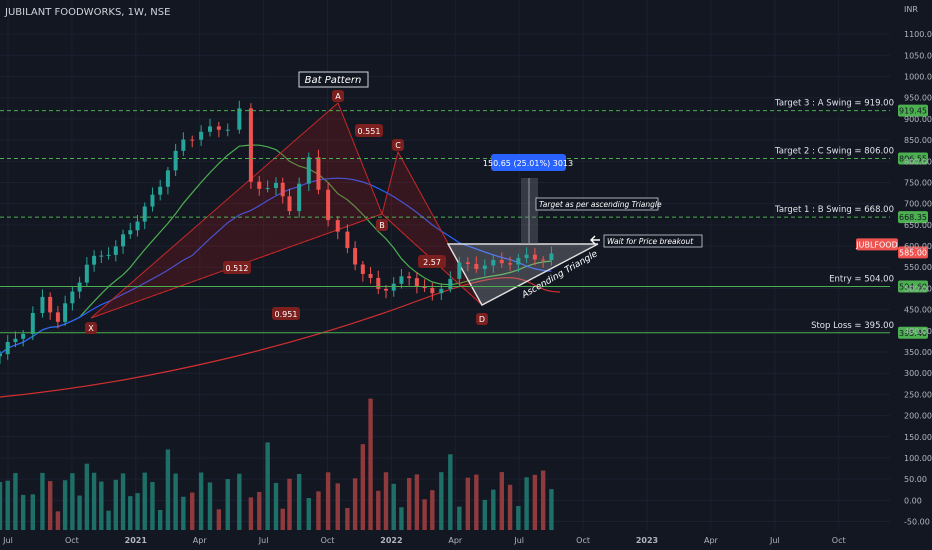 This screenshot has width=932, height=550. What do you see at coordinates (913, 111) in the screenshot?
I see `level-badge: 919.45` at bounding box center [913, 111].